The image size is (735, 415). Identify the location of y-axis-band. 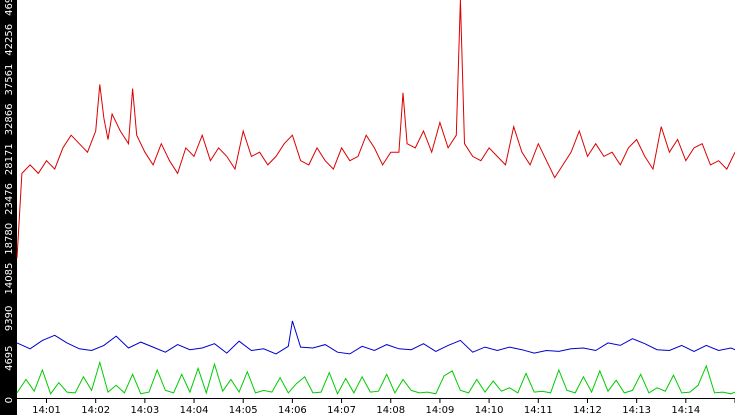
(8, 207).